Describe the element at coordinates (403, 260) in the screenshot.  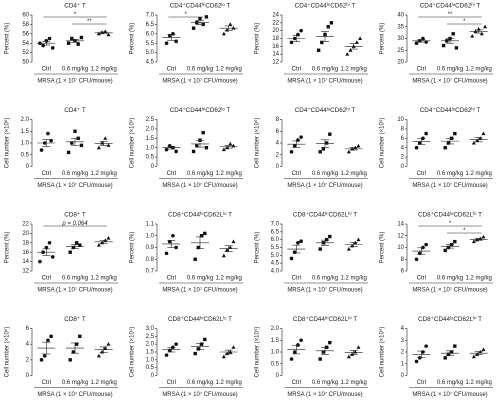
I see `y-tick-label: 8` at that location.